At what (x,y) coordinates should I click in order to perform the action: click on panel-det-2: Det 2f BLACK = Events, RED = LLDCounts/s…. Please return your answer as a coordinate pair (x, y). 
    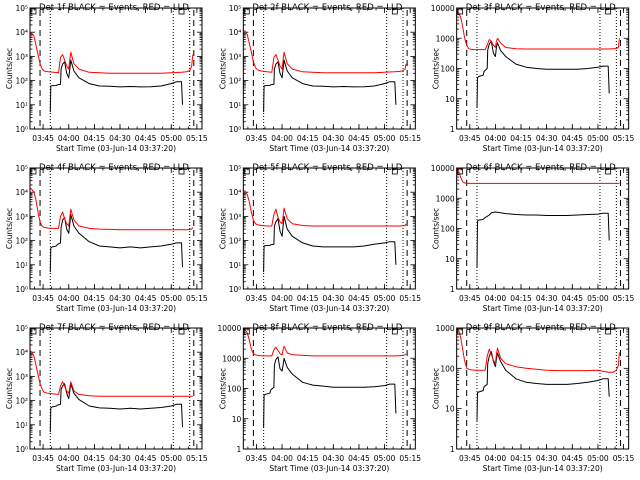
    Looking at the image, I should click on (319, 78).